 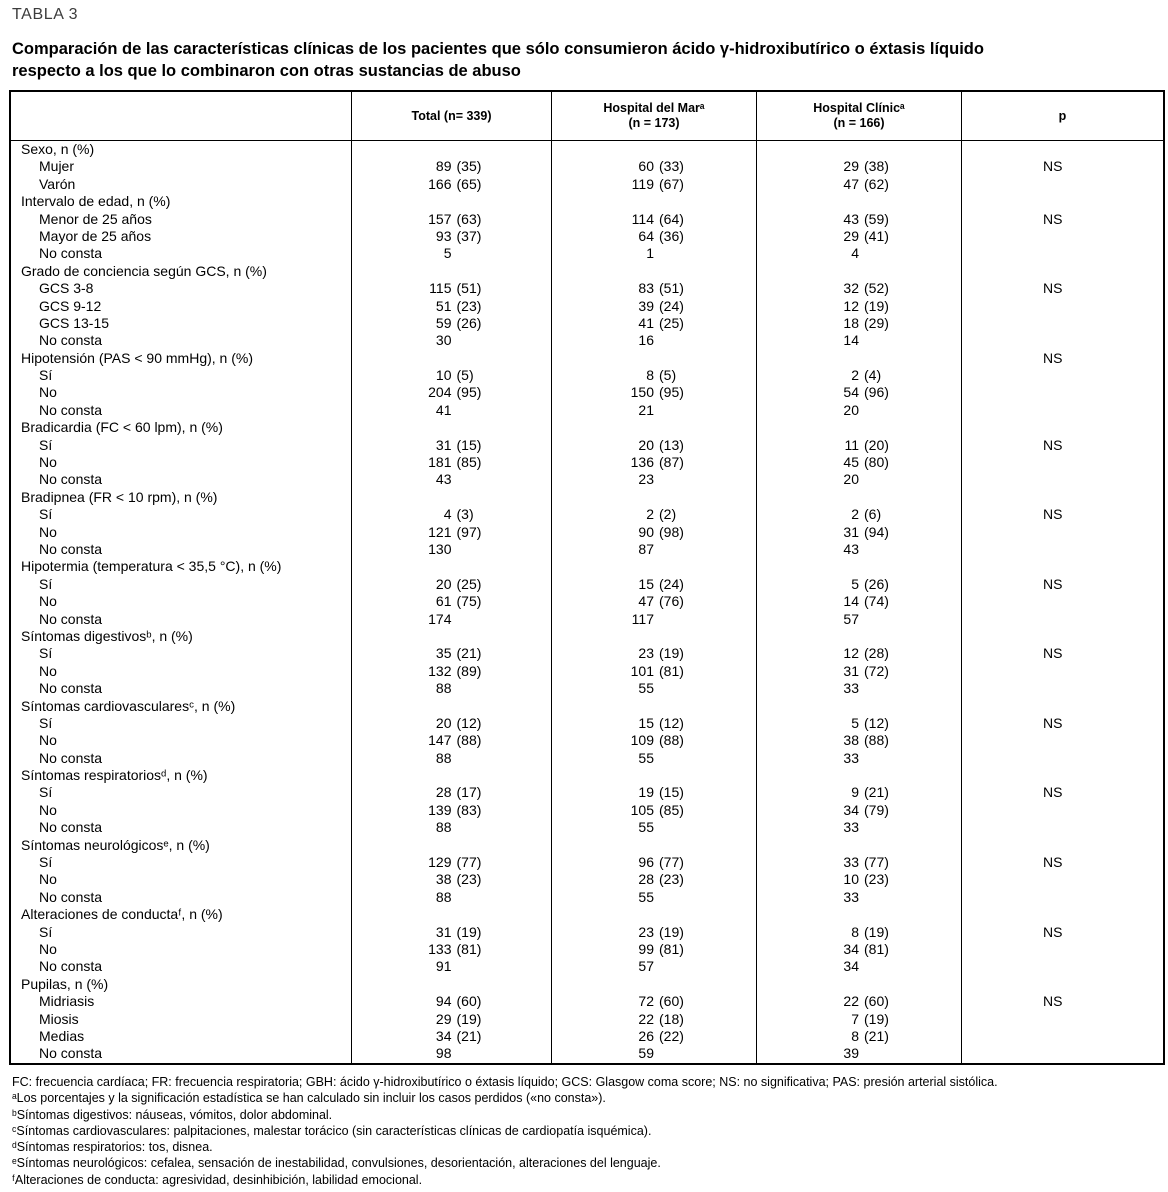 What do you see at coordinates (646, 757) in the screenshot?
I see `value-count: 55` at bounding box center [646, 757].